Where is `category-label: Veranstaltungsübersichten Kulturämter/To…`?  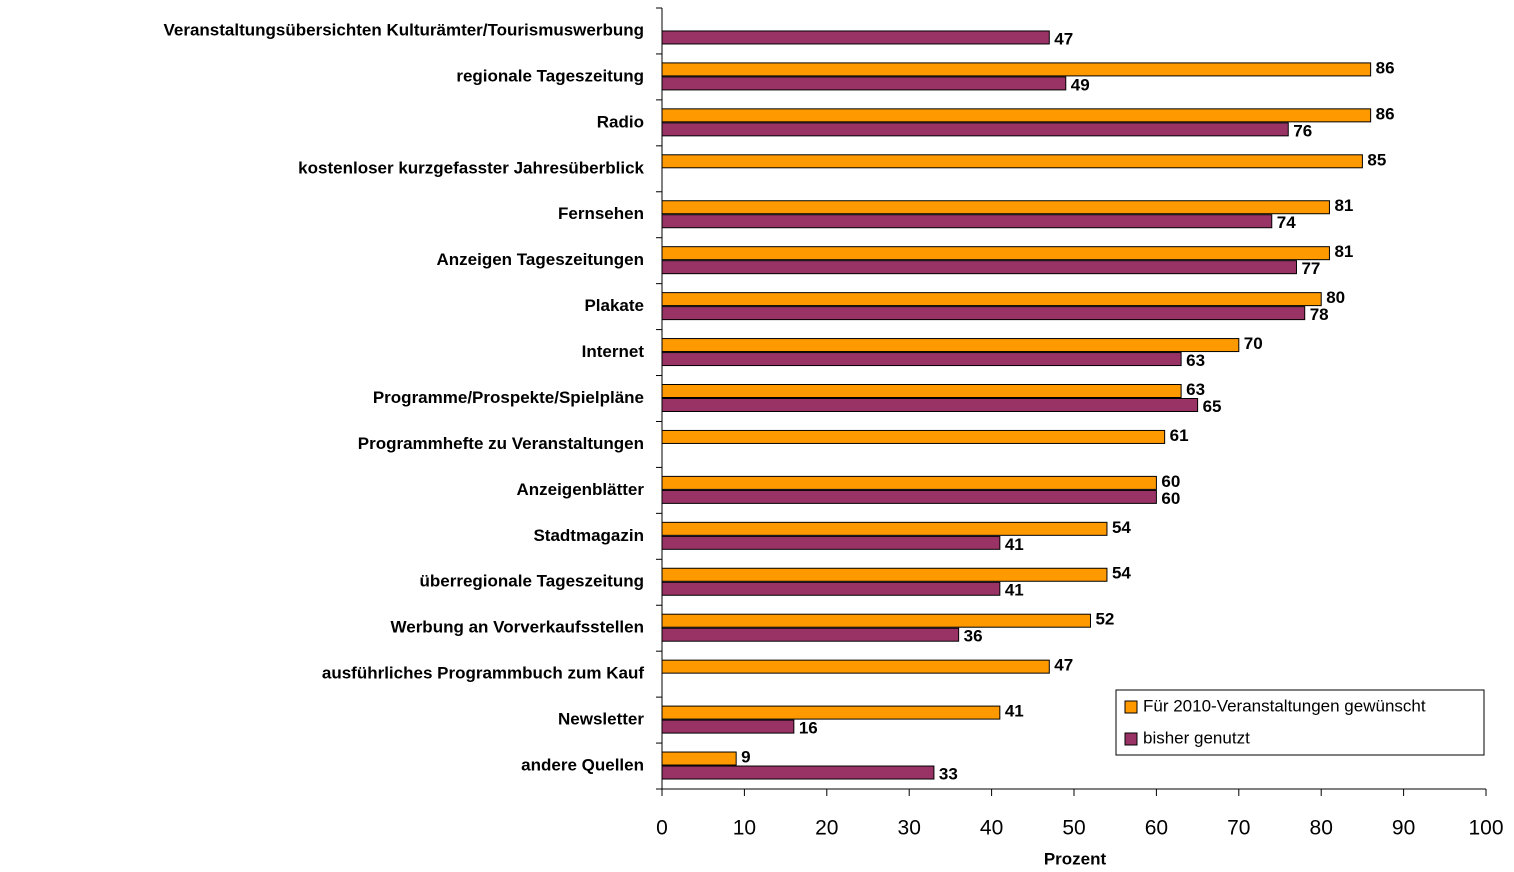
category-label: Veranstaltungsübersichten Kulturämter/To… is located at coordinates (404, 29).